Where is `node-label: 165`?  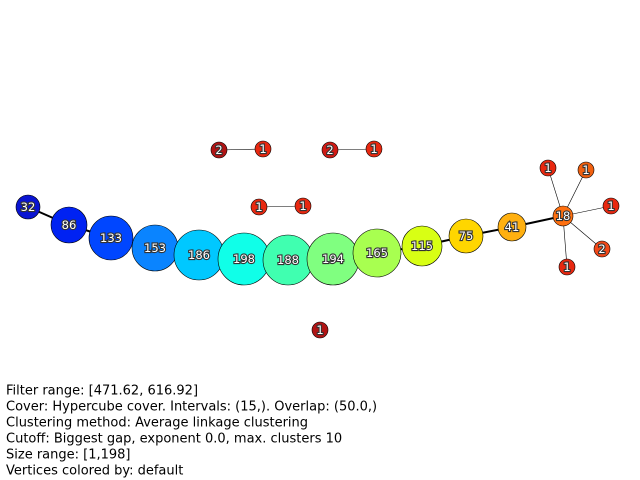 node-label: 165 is located at coordinates (377, 253).